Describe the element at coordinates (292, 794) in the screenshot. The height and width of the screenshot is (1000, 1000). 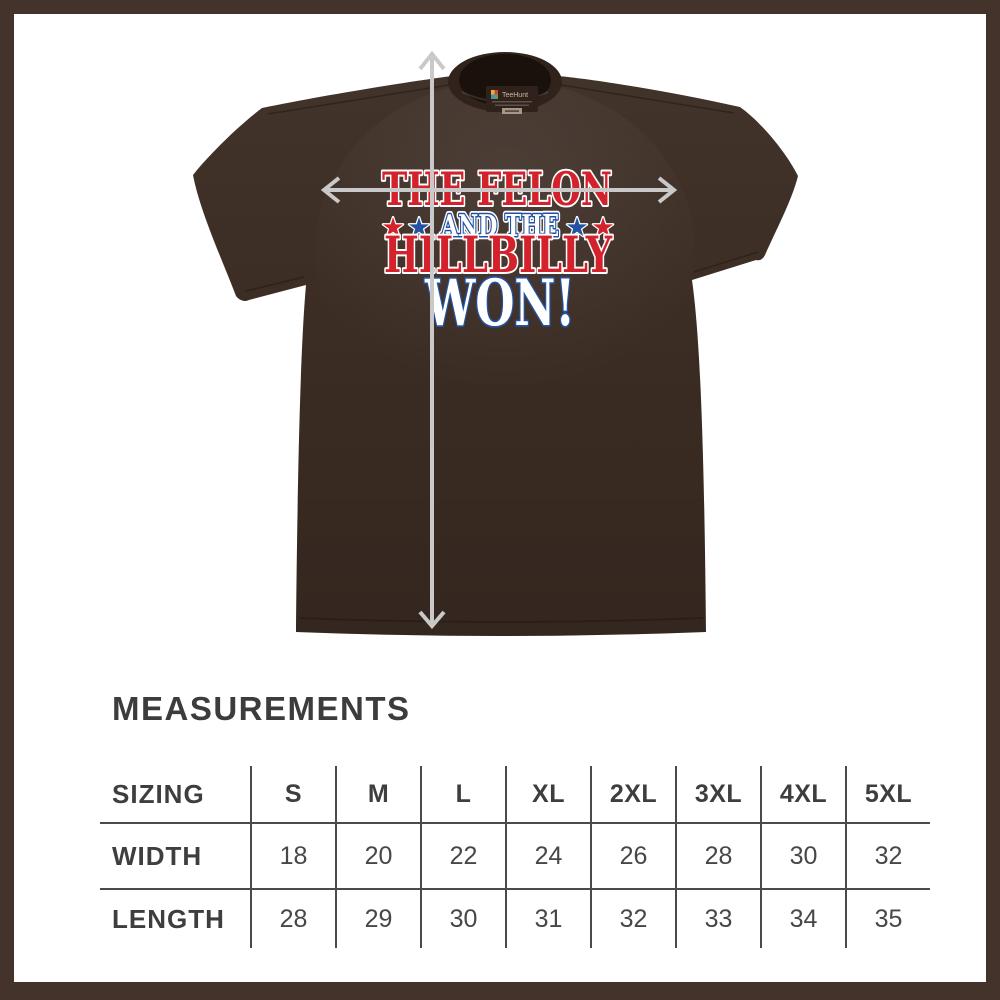
I see `size-col-header-s: S` at that location.